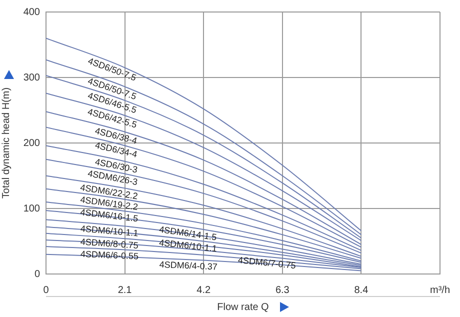 The height and width of the screenshot is (317, 460). I want to click on x-tick-label: 6.3, so click(282, 290).